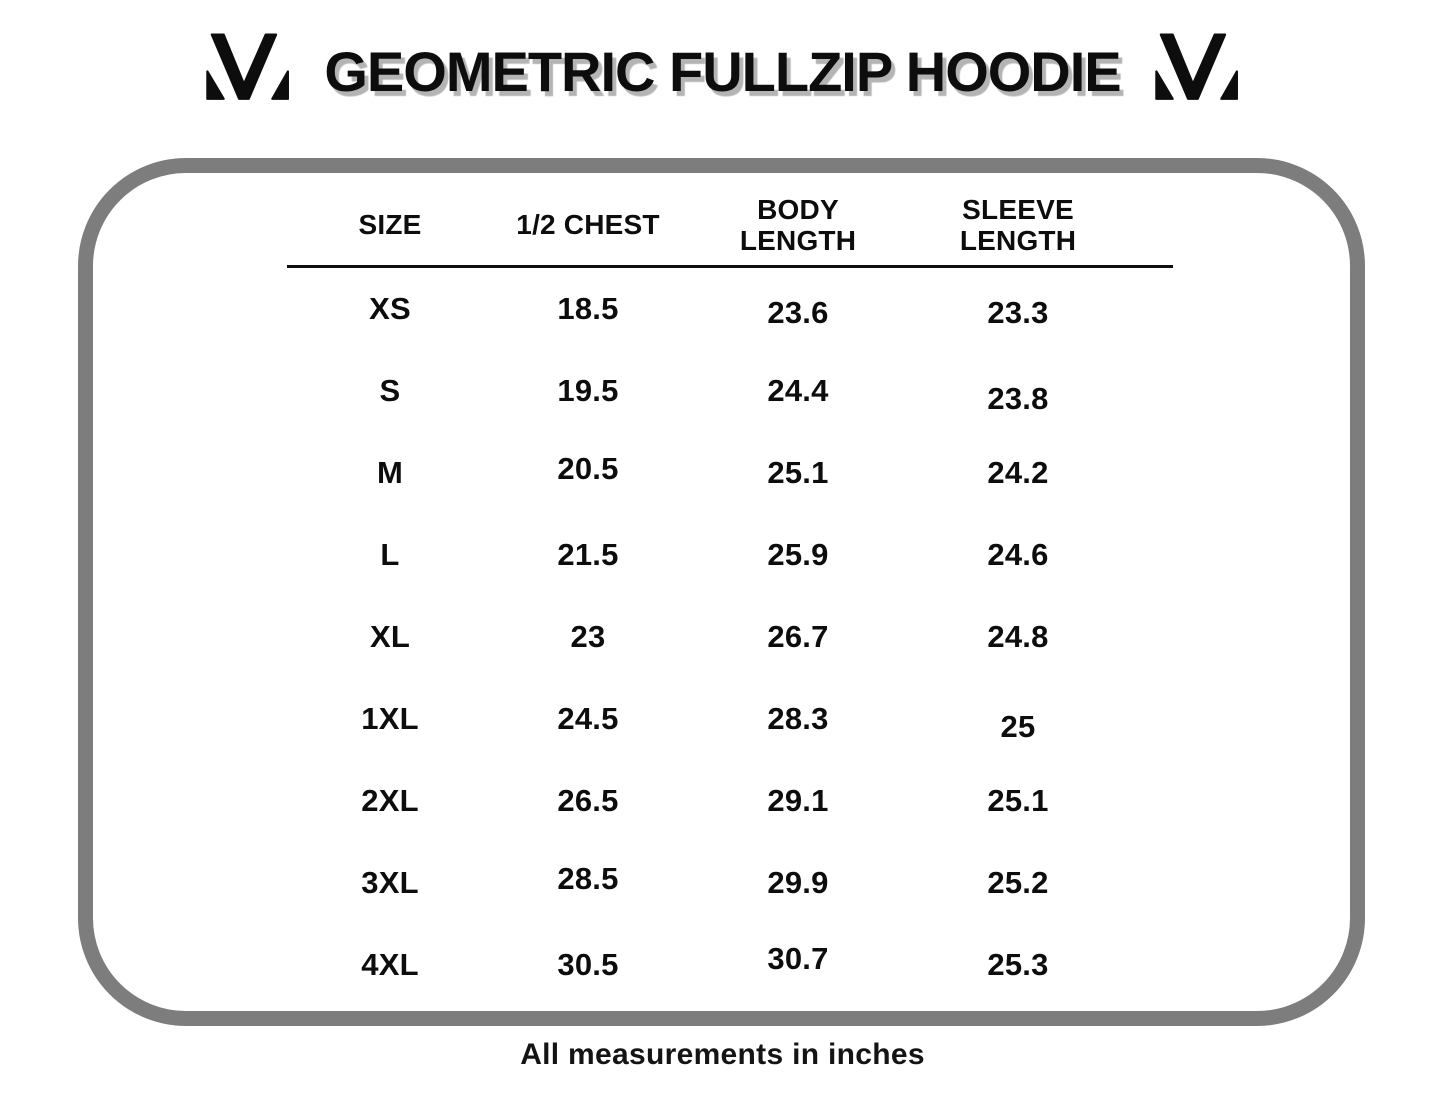 The width and height of the screenshot is (1445, 1116). I want to click on half-chest-cell: 23, so click(588, 636).